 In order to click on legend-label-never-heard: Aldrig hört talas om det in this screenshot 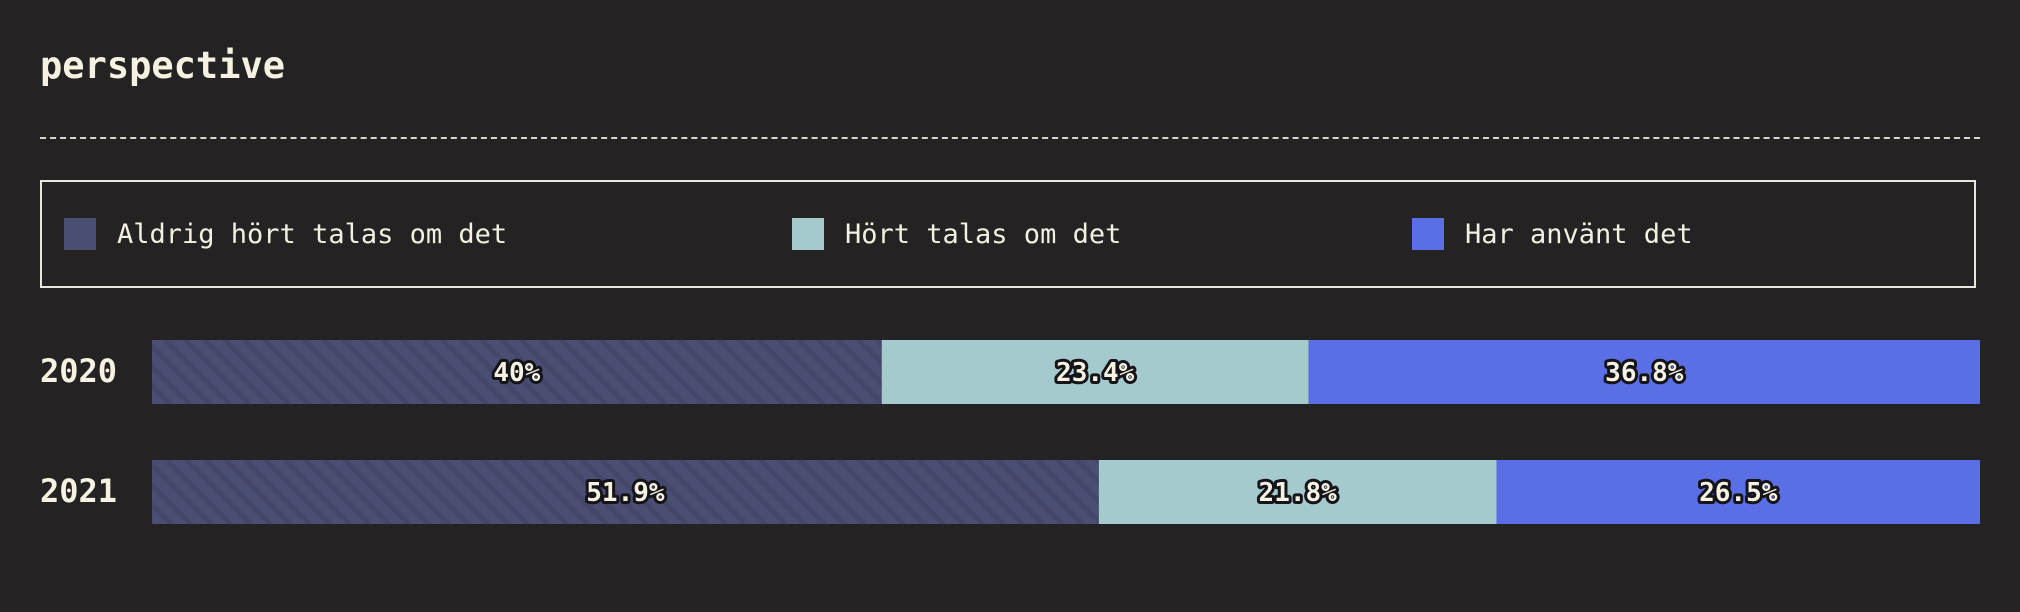, I will do `click(312, 234)`.